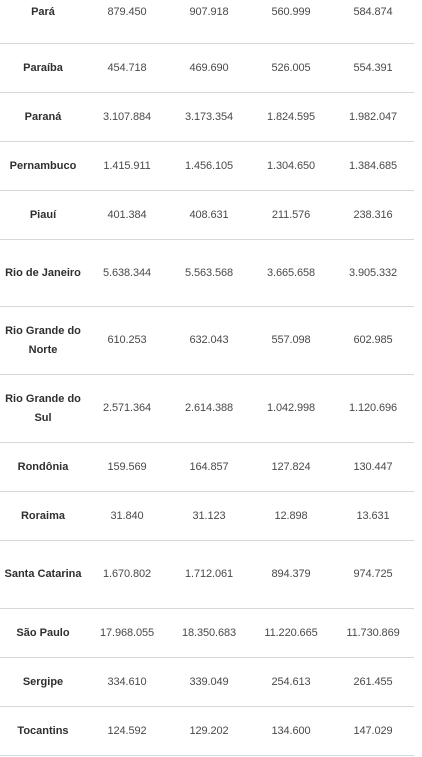  What do you see at coordinates (43, 273) in the screenshot?
I see `state-name-cell: Rio de Janeiro` at bounding box center [43, 273].